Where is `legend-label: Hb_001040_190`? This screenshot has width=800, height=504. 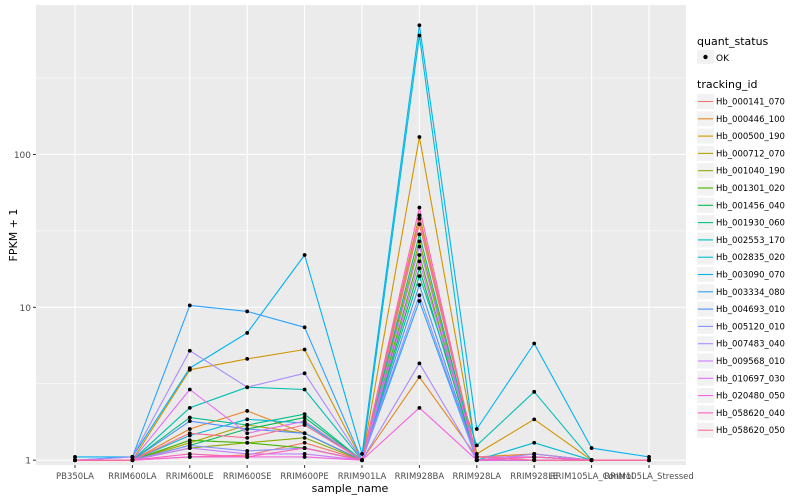
legend-label: Hb_001040_190 is located at coordinates (750, 172).